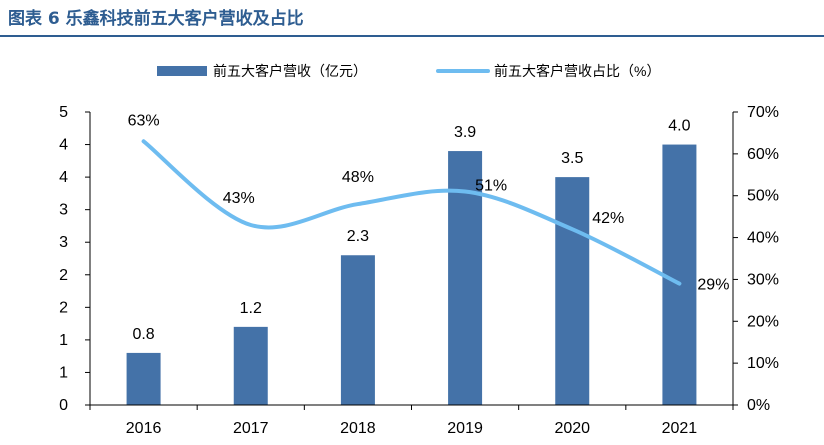  What do you see at coordinates (290, 71) in the screenshot?
I see `legend-bar-label: 前五大客户营收（亿元）` at bounding box center [290, 71].